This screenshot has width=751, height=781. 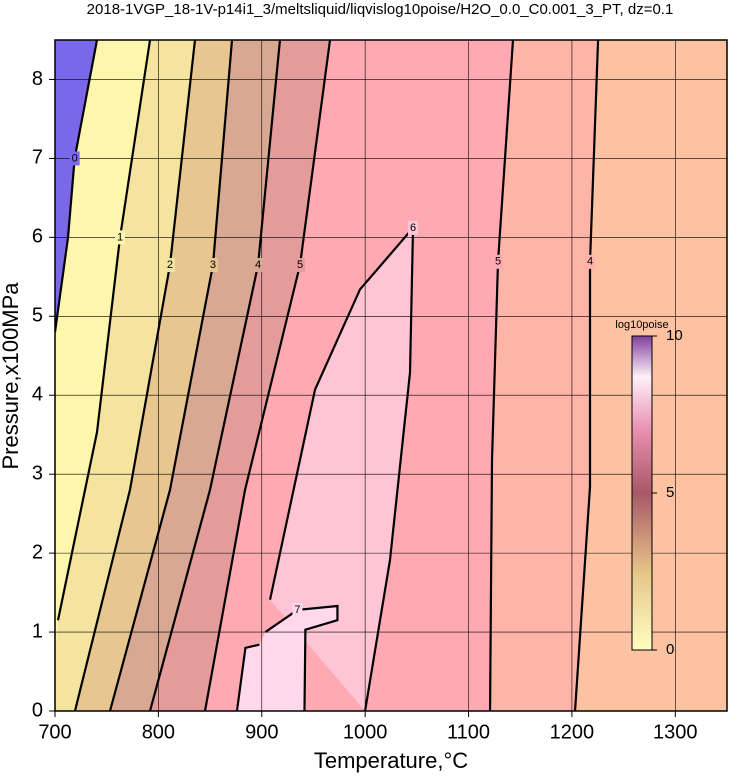 I want to click on y-tick-label: 0, so click(x=37, y=710).